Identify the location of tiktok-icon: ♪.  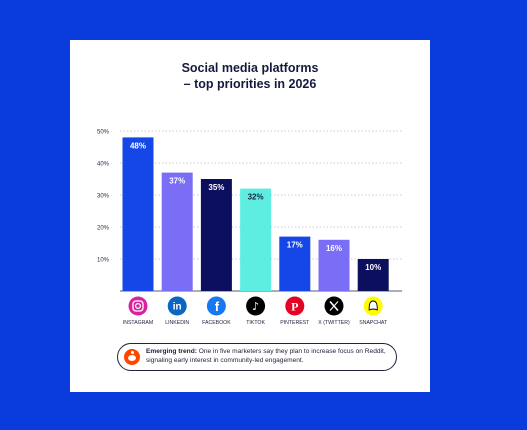
(256, 306).